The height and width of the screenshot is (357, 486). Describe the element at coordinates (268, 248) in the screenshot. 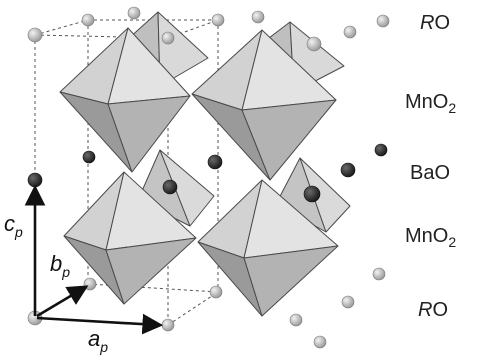

I see `octahedron-lower-right` at that location.